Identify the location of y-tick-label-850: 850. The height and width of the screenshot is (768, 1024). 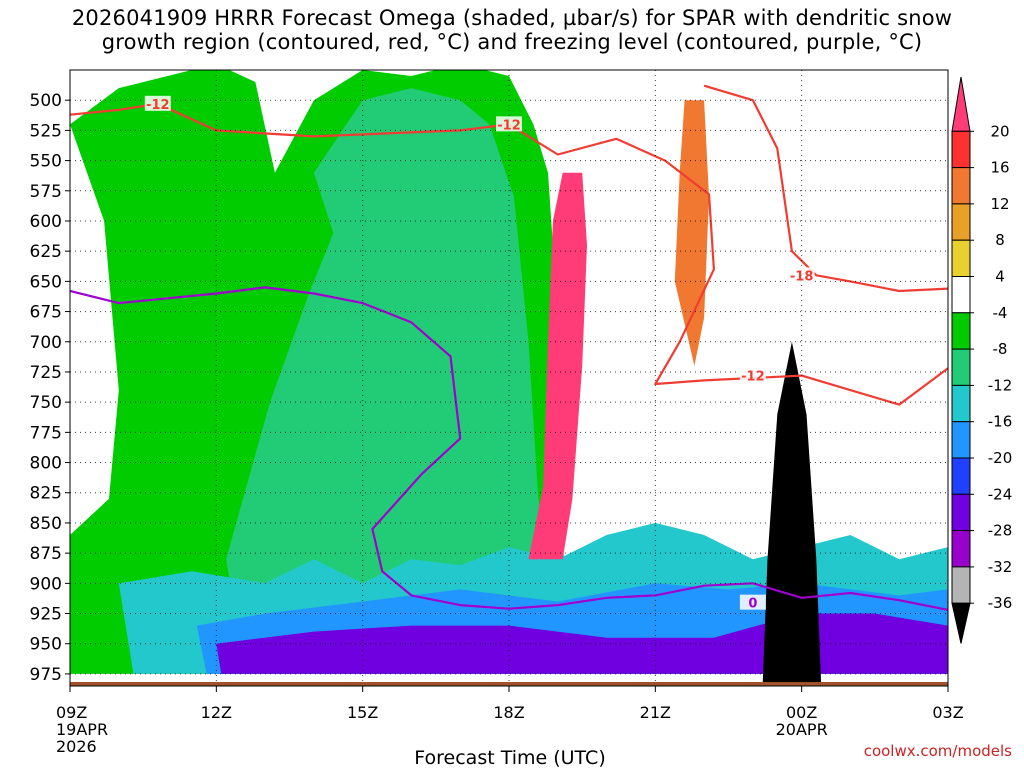
(46, 524).